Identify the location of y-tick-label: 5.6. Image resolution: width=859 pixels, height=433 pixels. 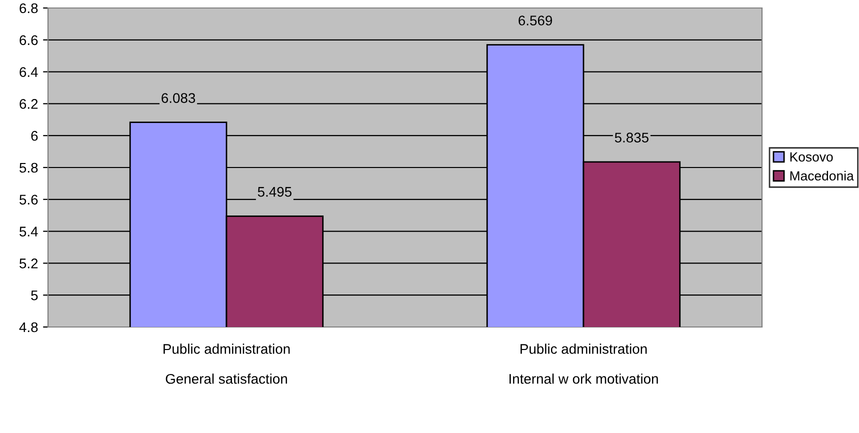
(29, 199).